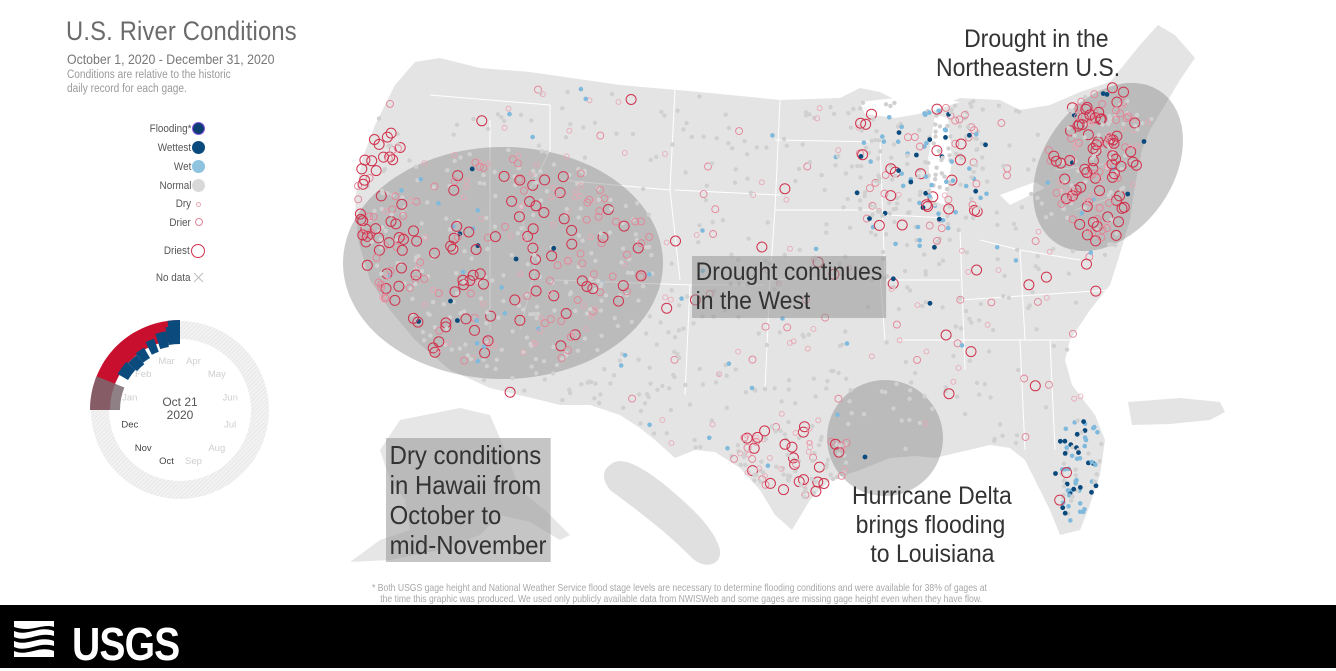 Image resolution: width=1336 pixels, height=671 pixels. What do you see at coordinates (178, 277) in the screenshot?
I see `legend-item-no-data: No data` at bounding box center [178, 277].